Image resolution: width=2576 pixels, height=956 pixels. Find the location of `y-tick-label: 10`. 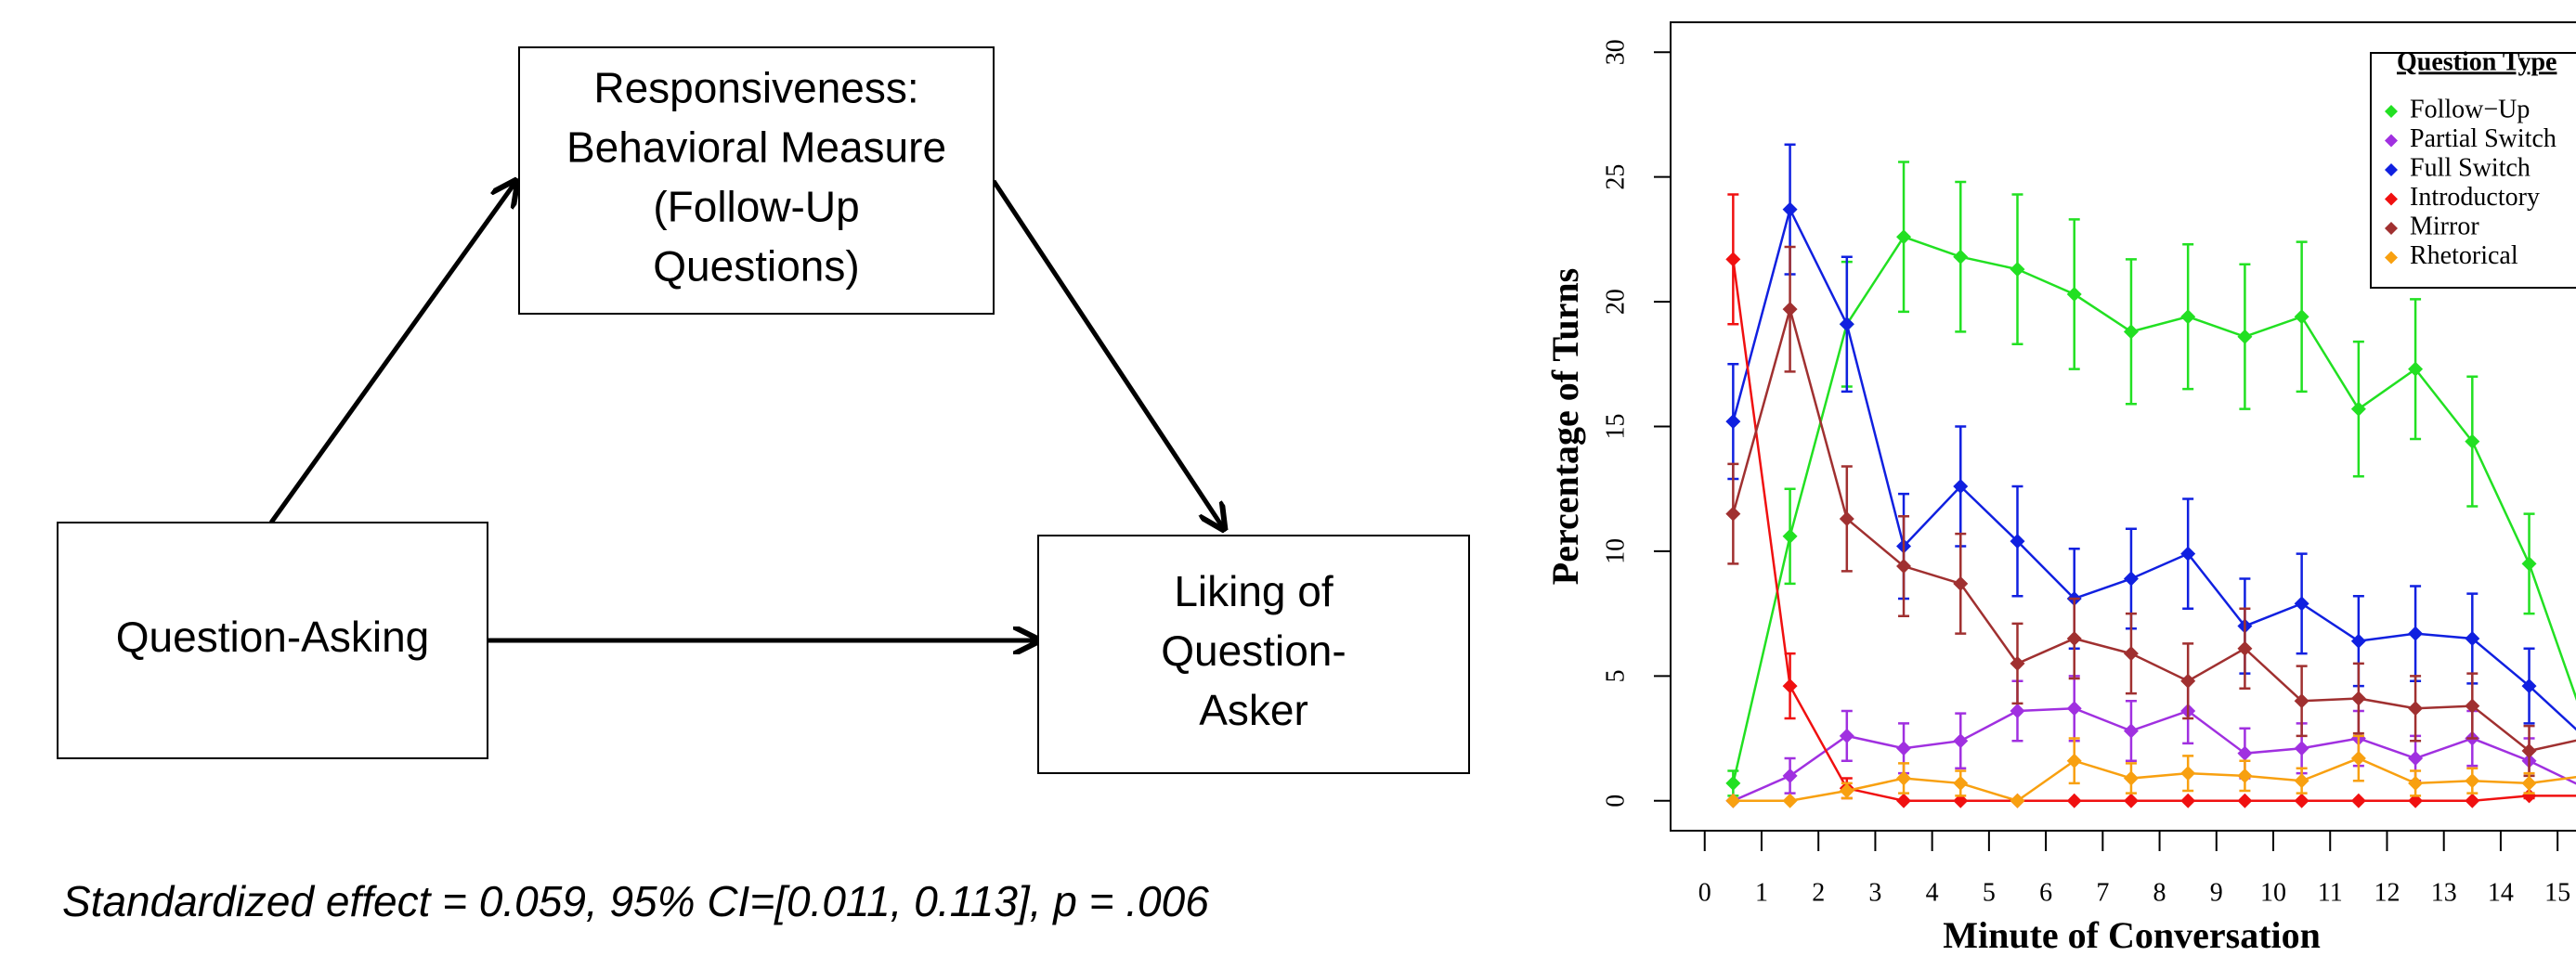

y-tick-label: 10 is located at coordinates (1615, 551).